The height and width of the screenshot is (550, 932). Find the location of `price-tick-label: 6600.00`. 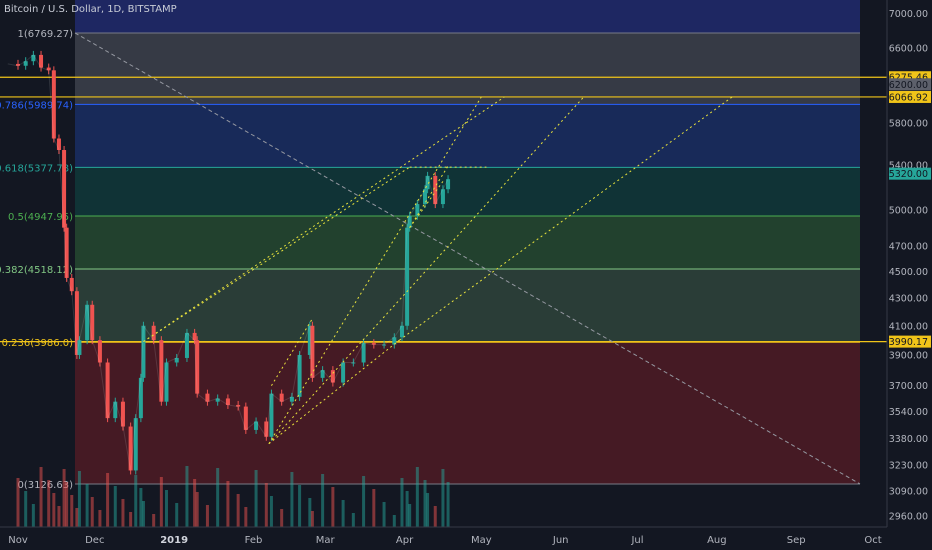

price-tick-label: 6600.00 is located at coordinates (908, 48).